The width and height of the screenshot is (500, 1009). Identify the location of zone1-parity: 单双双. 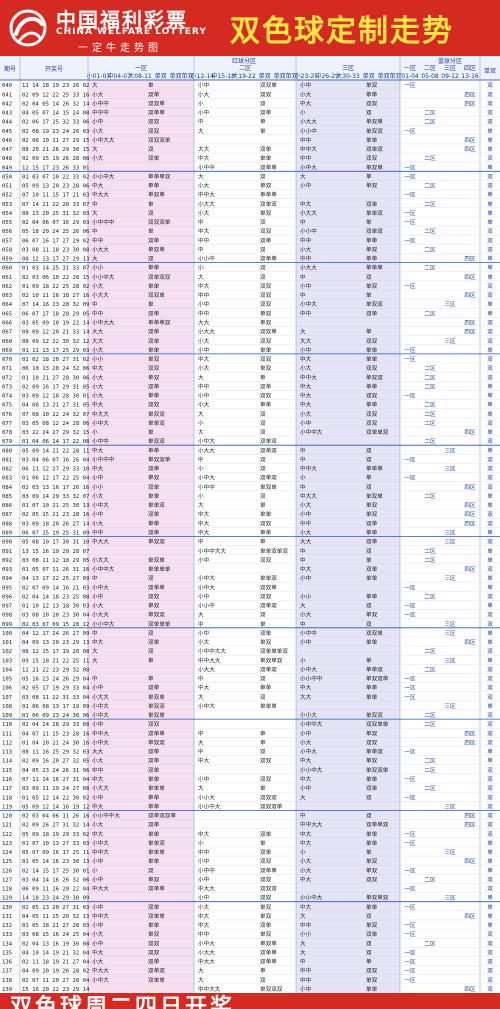
(156, 615).